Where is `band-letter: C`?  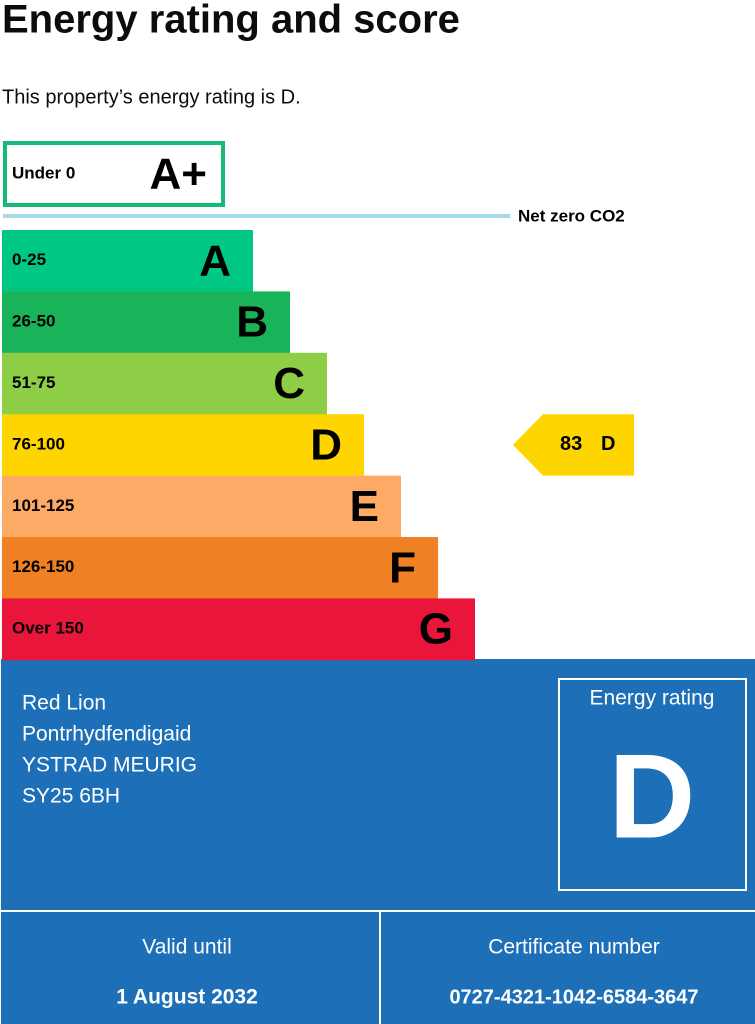 band-letter: C is located at coordinates (289, 383).